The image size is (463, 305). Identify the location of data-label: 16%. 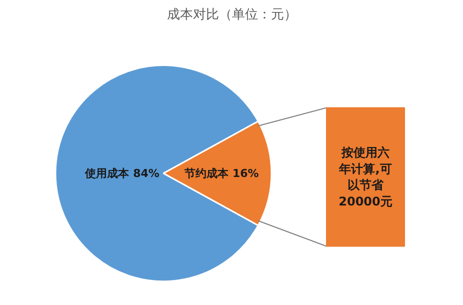
(245, 173).